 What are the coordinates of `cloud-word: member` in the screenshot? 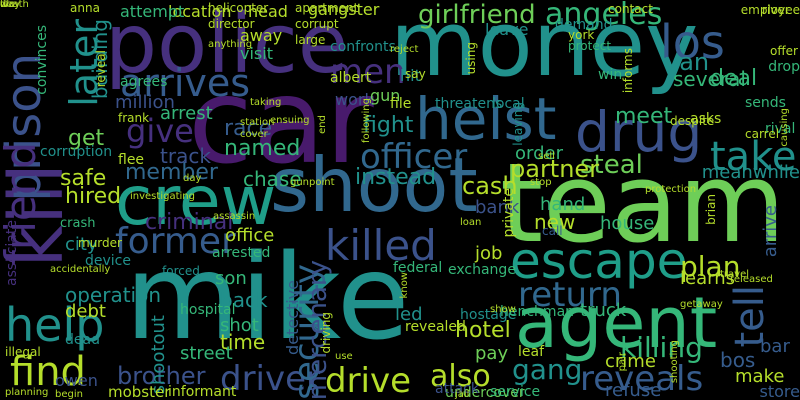 It's located at (171, 172).